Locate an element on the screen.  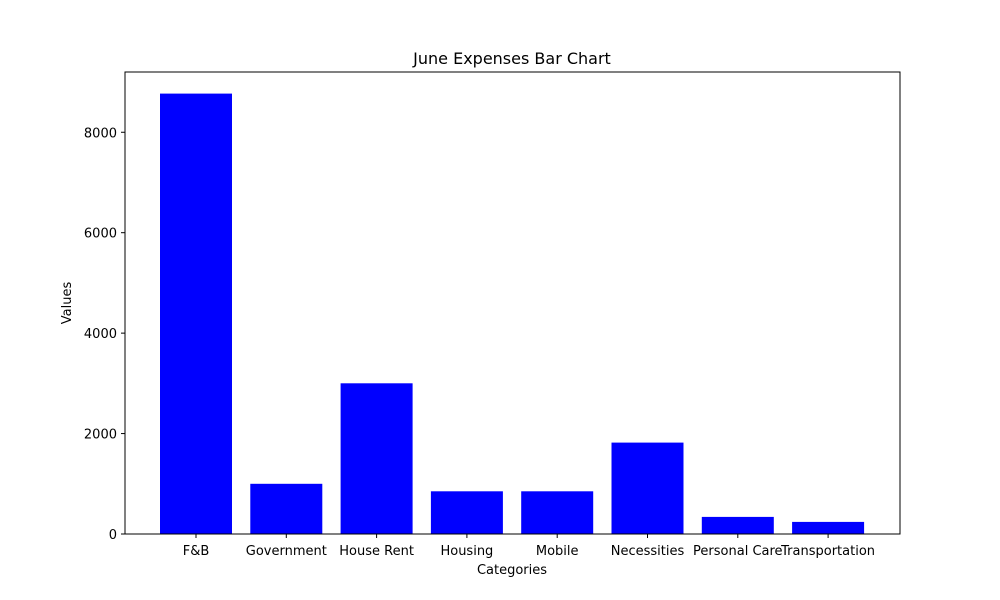
x-tick-label-1: Government is located at coordinates (286, 551).